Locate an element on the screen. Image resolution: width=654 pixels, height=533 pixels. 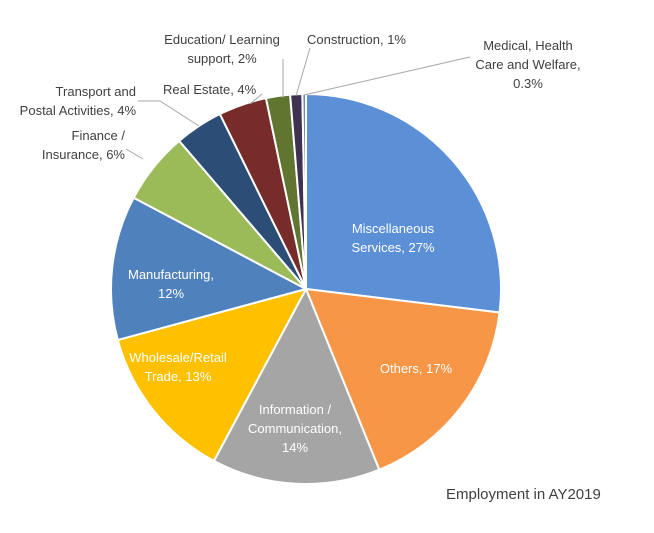
chart-caption: Employment in AY2019 is located at coordinates (523, 494).